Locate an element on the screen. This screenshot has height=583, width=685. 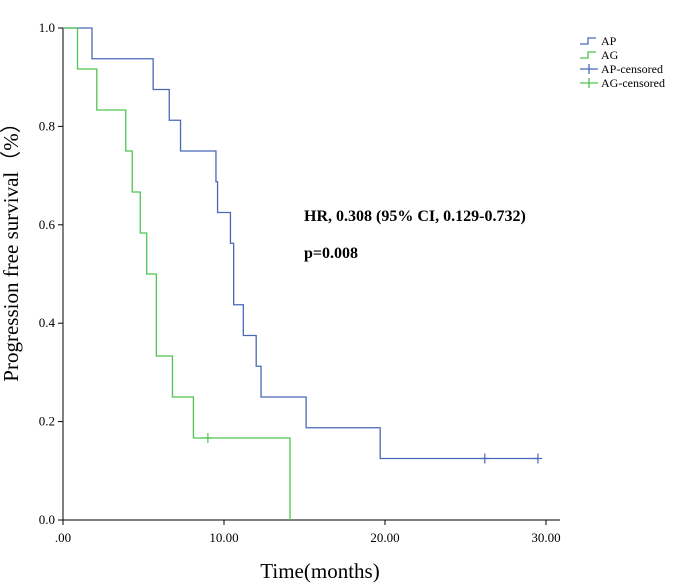
p-value-annotation: p=0.008 is located at coordinates (331, 253).